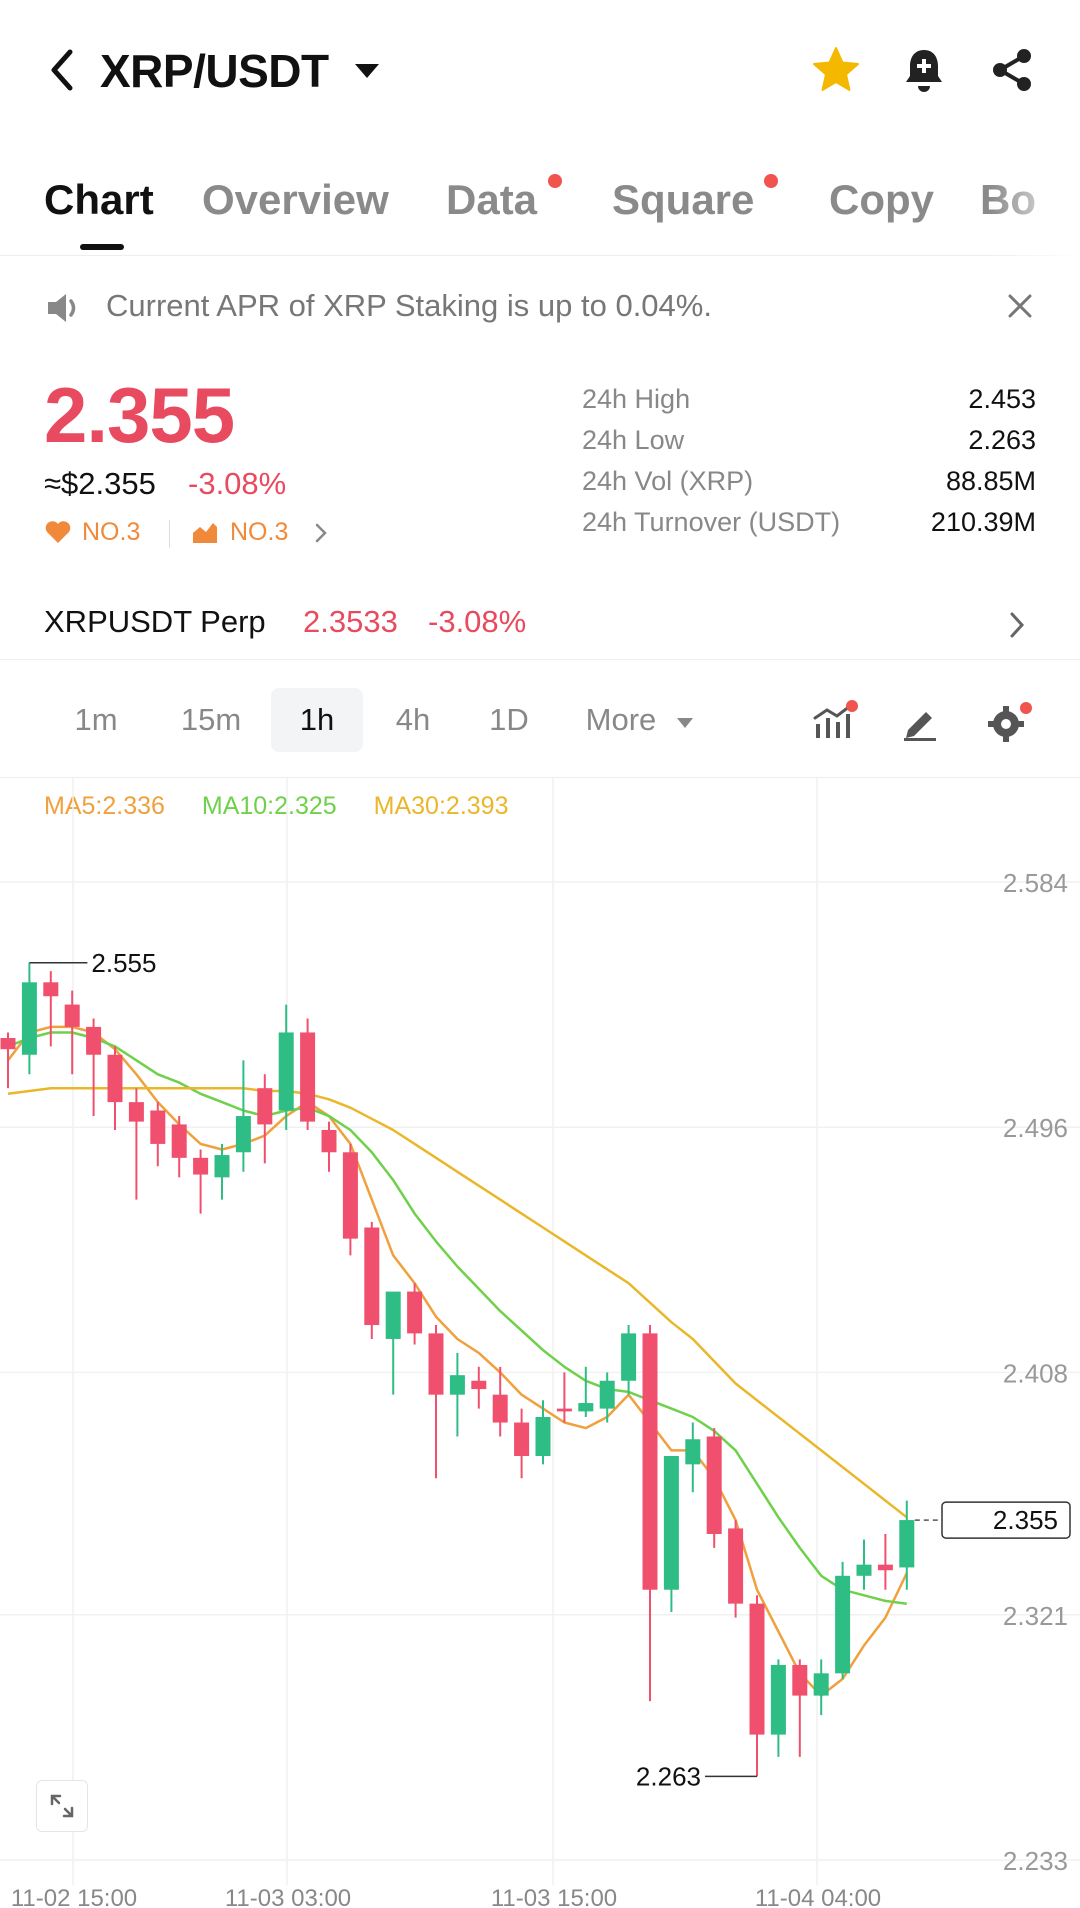 This screenshot has width=1080, height=1908. I want to click on indicators-icon, so click(835, 720).